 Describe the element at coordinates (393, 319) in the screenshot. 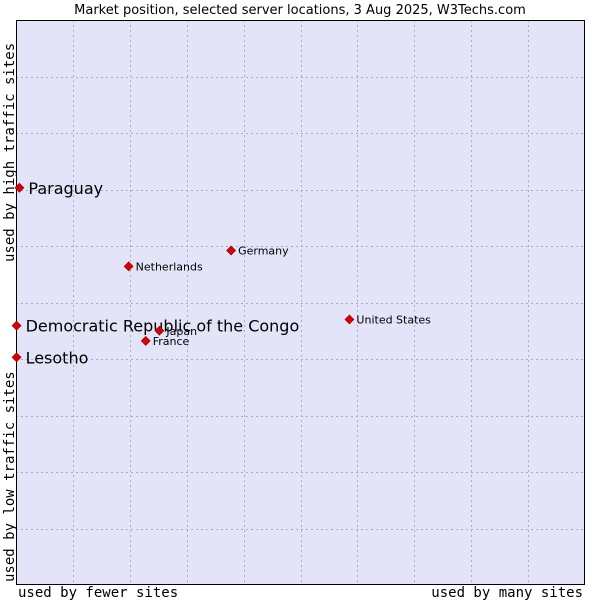

I see `data-point-label: United States` at that location.